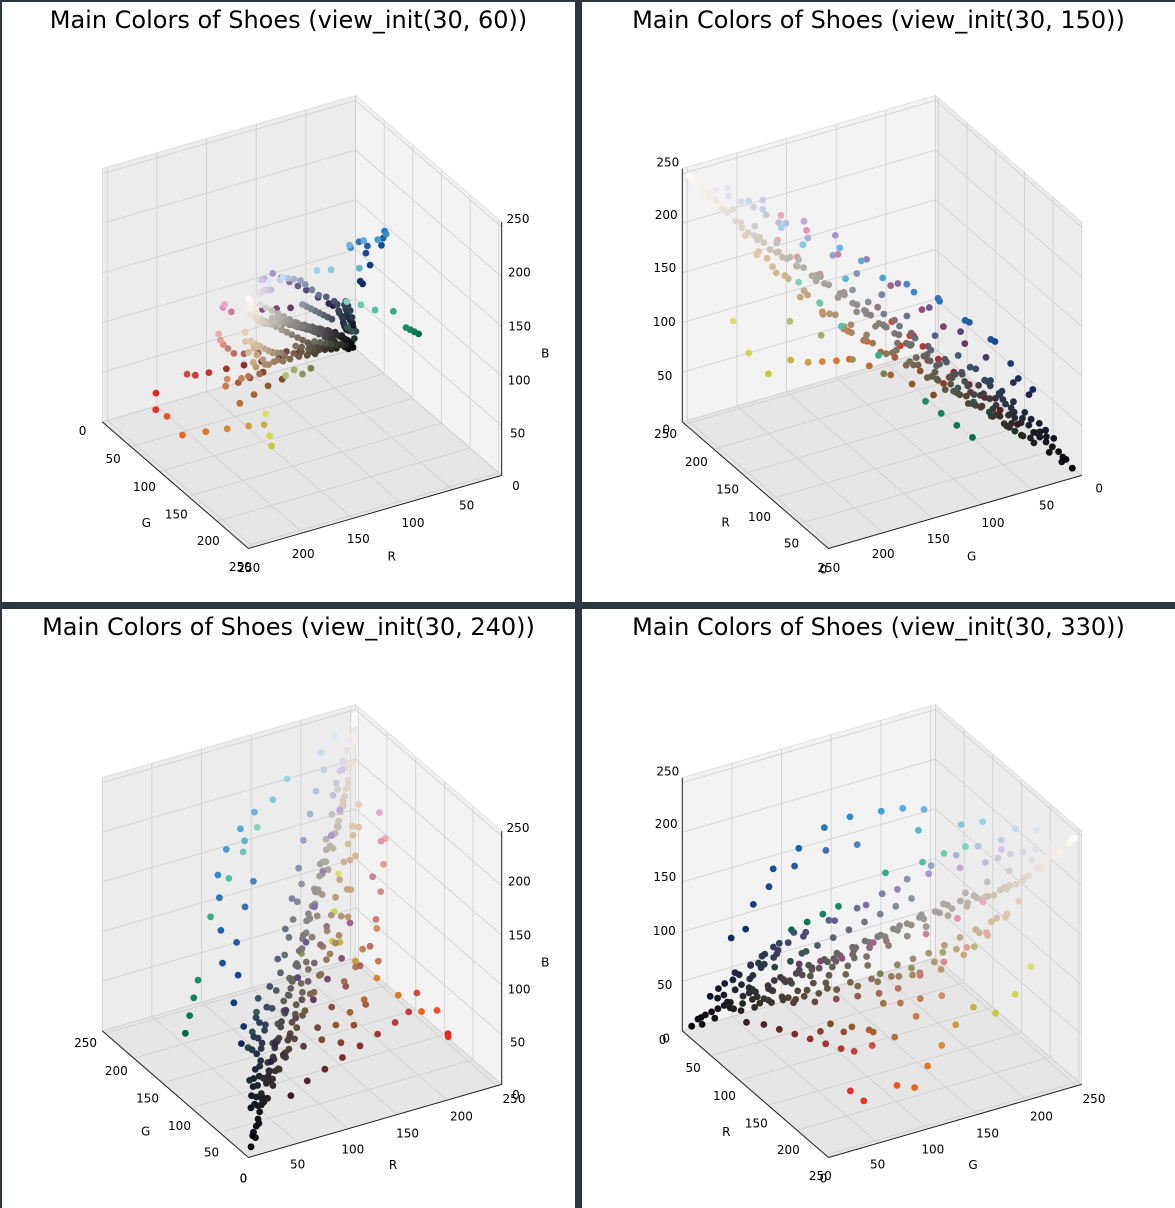 Image resolution: width=1175 pixels, height=1208 pixels. I want to click on y-axis-line, so click(175, 1094).